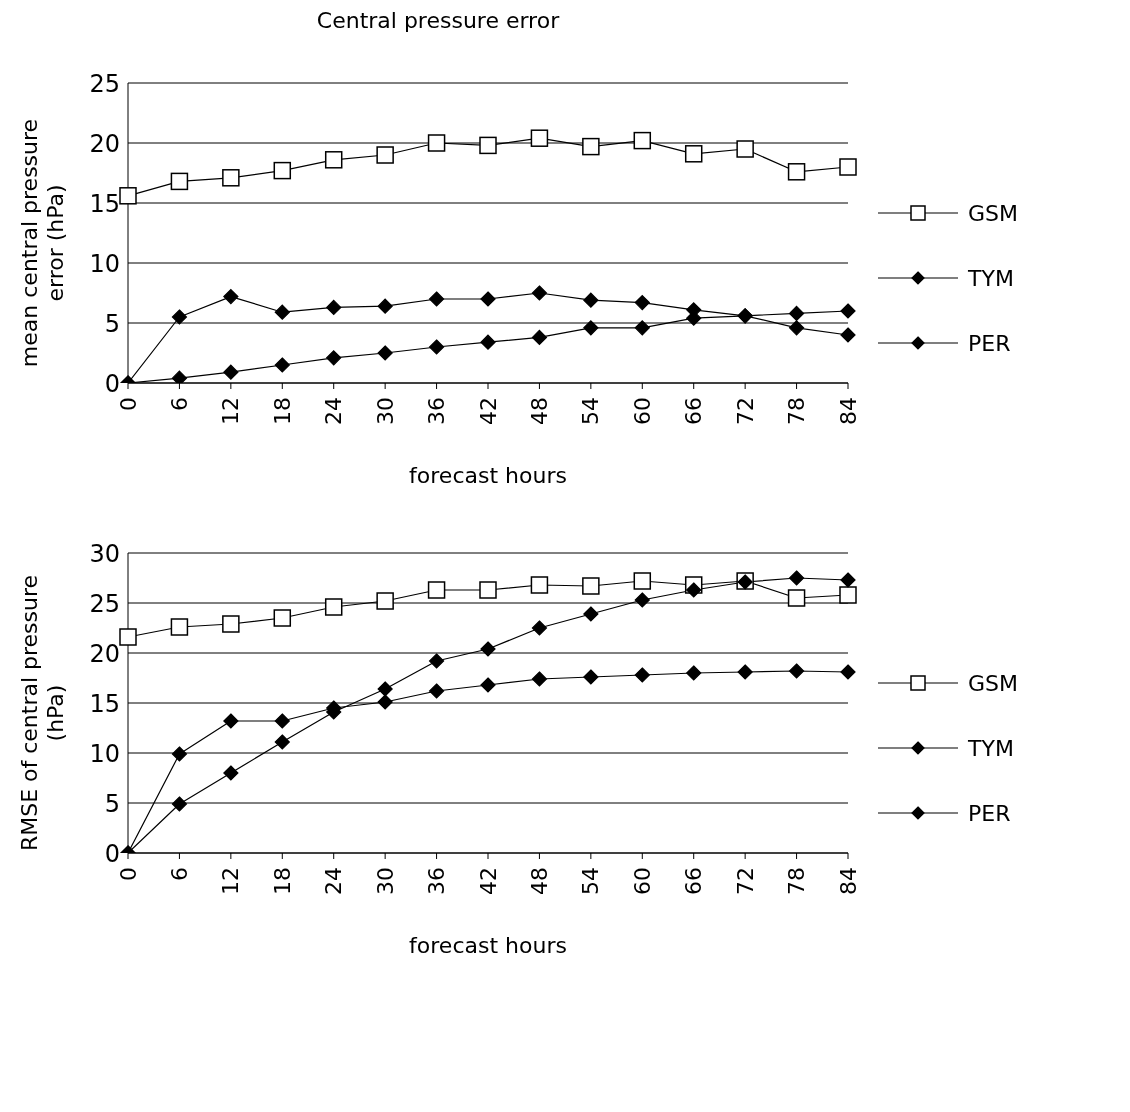 The height and width of the screenshot is (1112, 1130). What do you see at coordinates (438, 20) in the screenshot?
I see `chart-title: Central pressure error` at bounding box center [438, 20].